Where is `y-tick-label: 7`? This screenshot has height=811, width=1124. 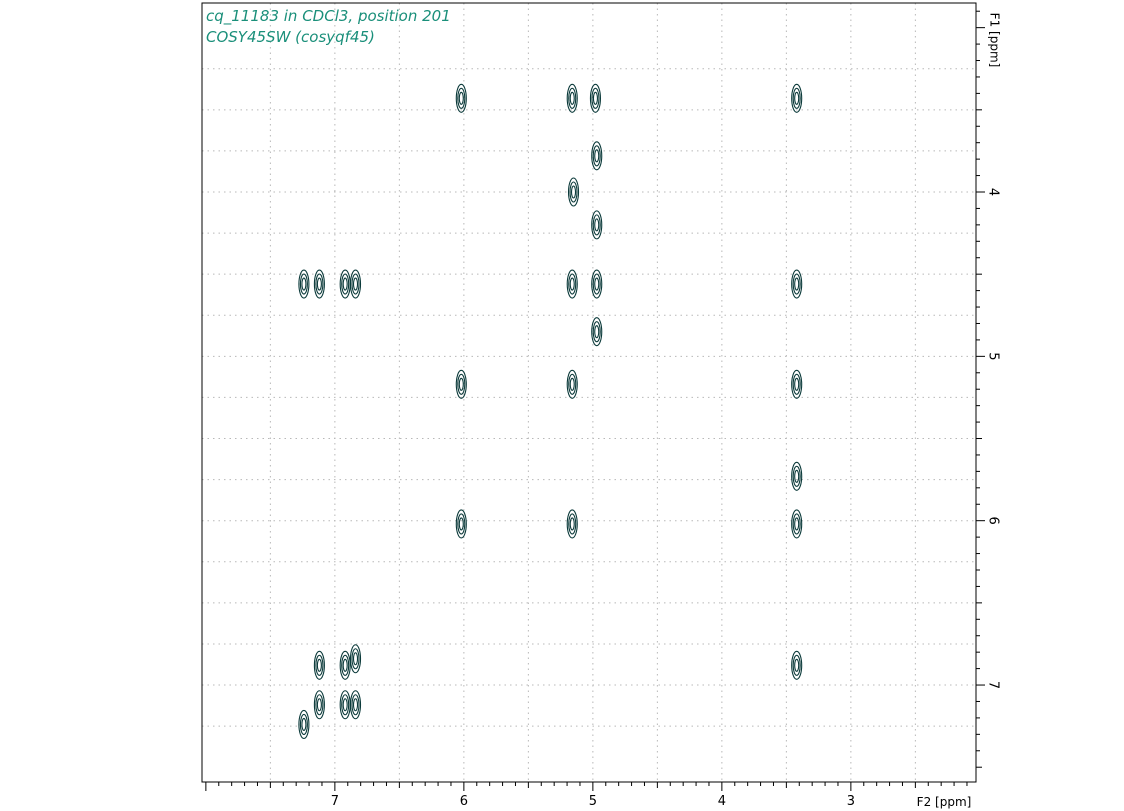 y-tick-label: 7 is located at coordinates (993, 685).